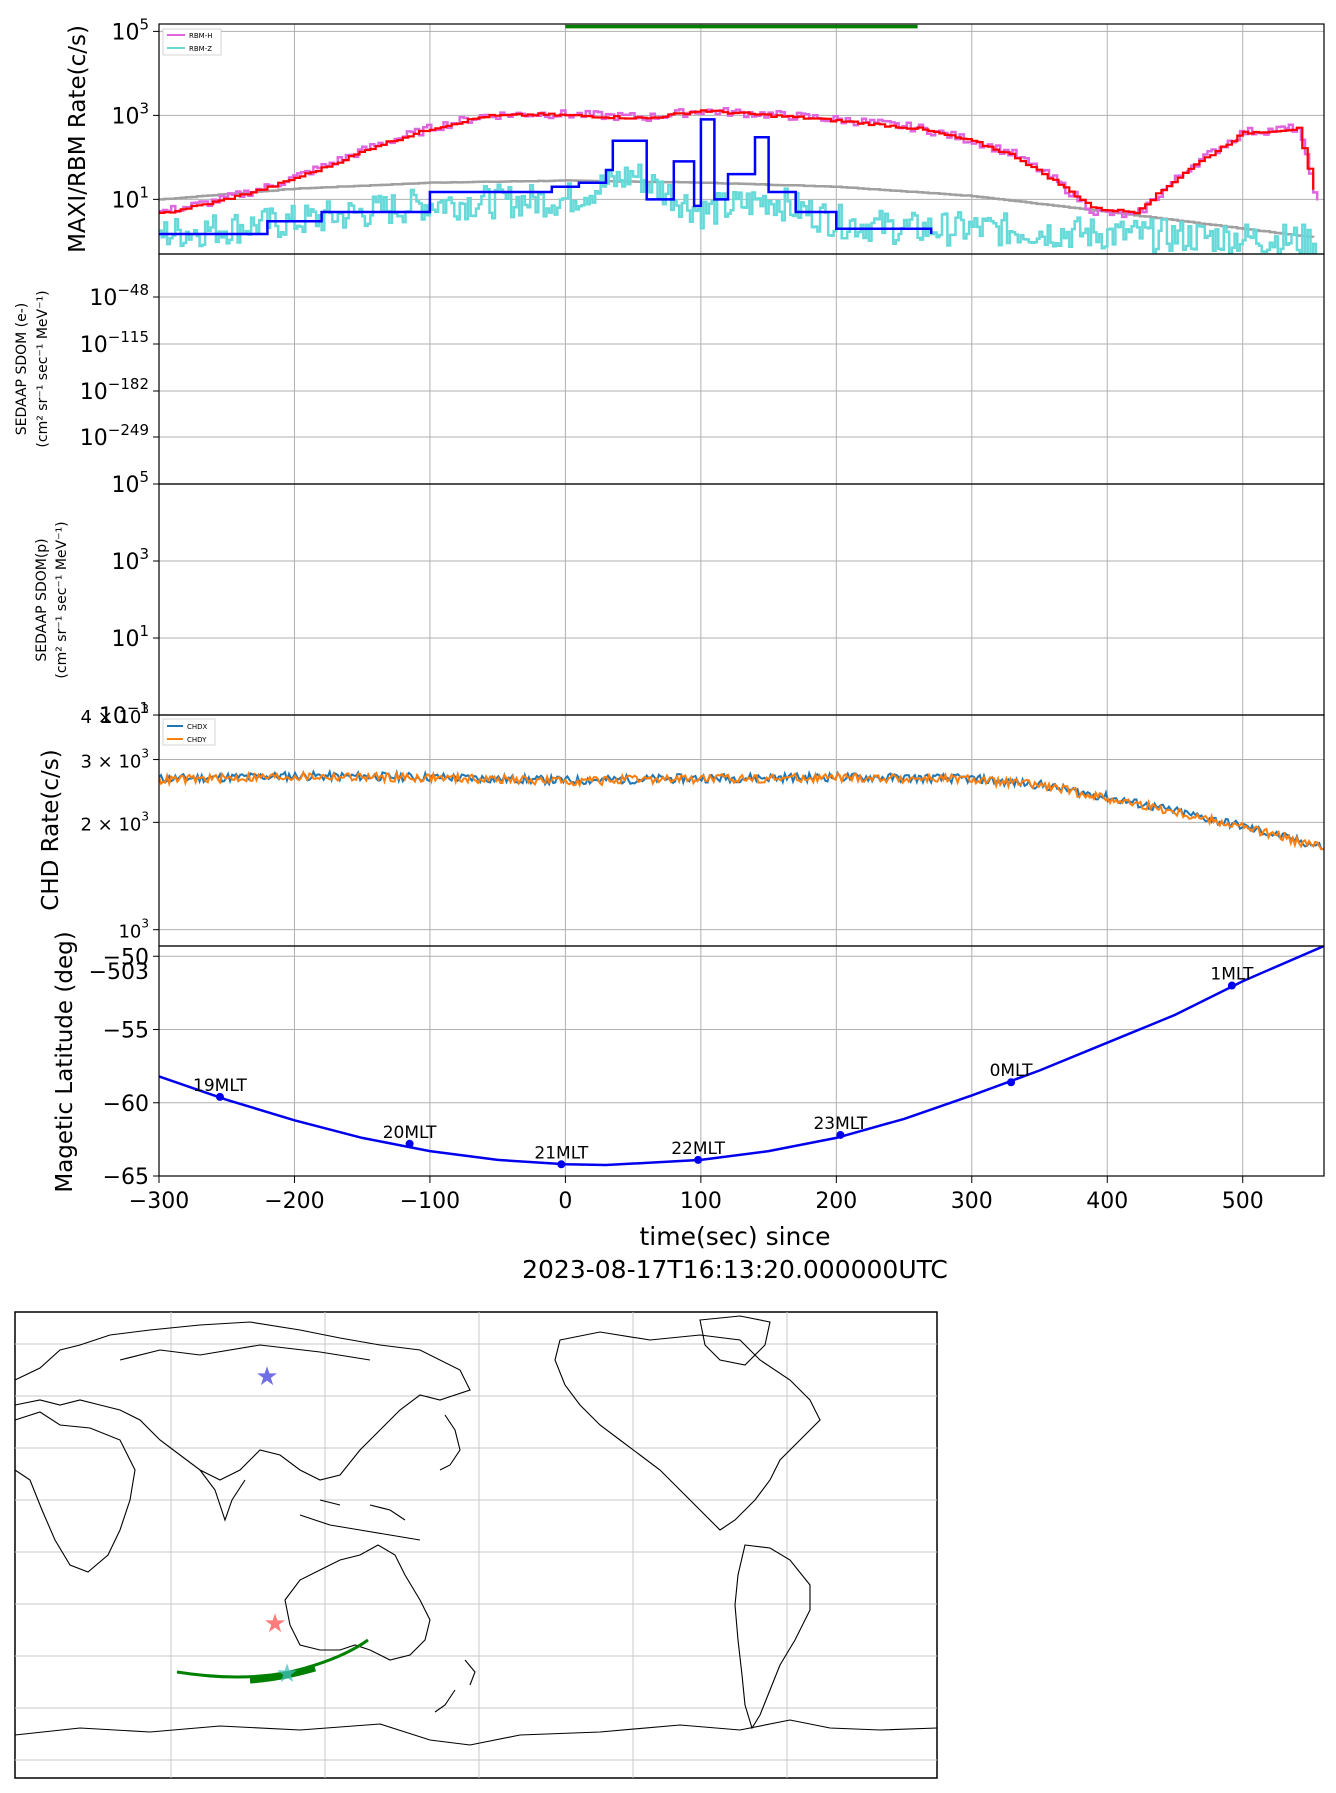 The image size is (1336, 1793). I want to click on xtick-label: 100, so click(701, 1201).